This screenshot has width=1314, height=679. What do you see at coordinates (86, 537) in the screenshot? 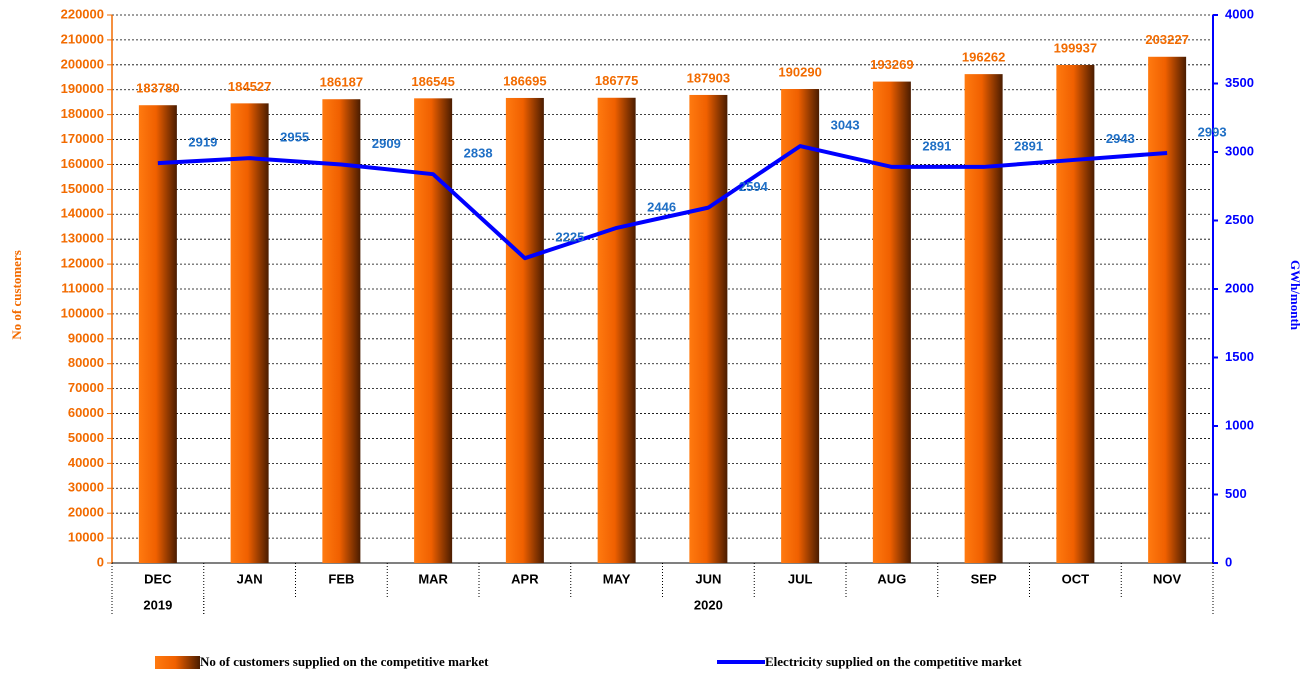
I see `y-tick-label: 10000` at bounding box center [86, 537].